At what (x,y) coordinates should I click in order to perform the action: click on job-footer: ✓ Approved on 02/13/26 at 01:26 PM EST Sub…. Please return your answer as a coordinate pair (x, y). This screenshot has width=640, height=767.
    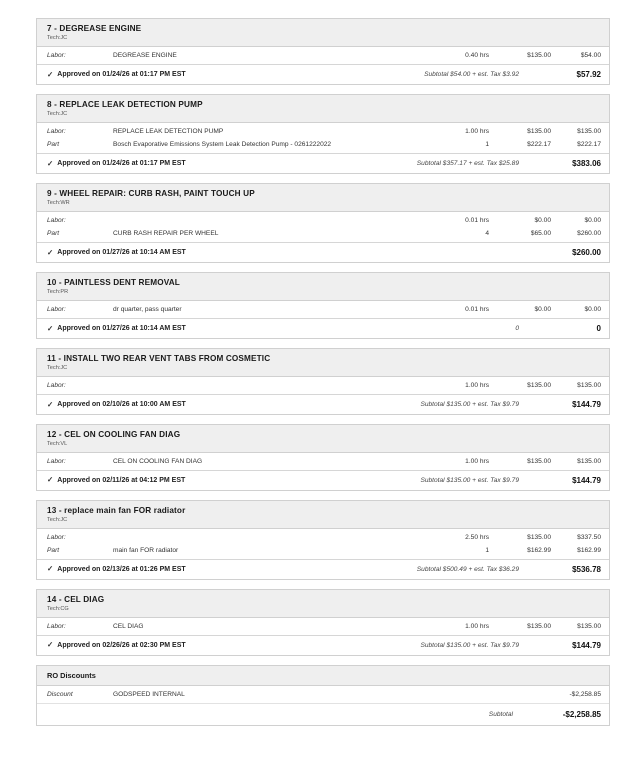
    Looking at the image, I should click on (323, 568).